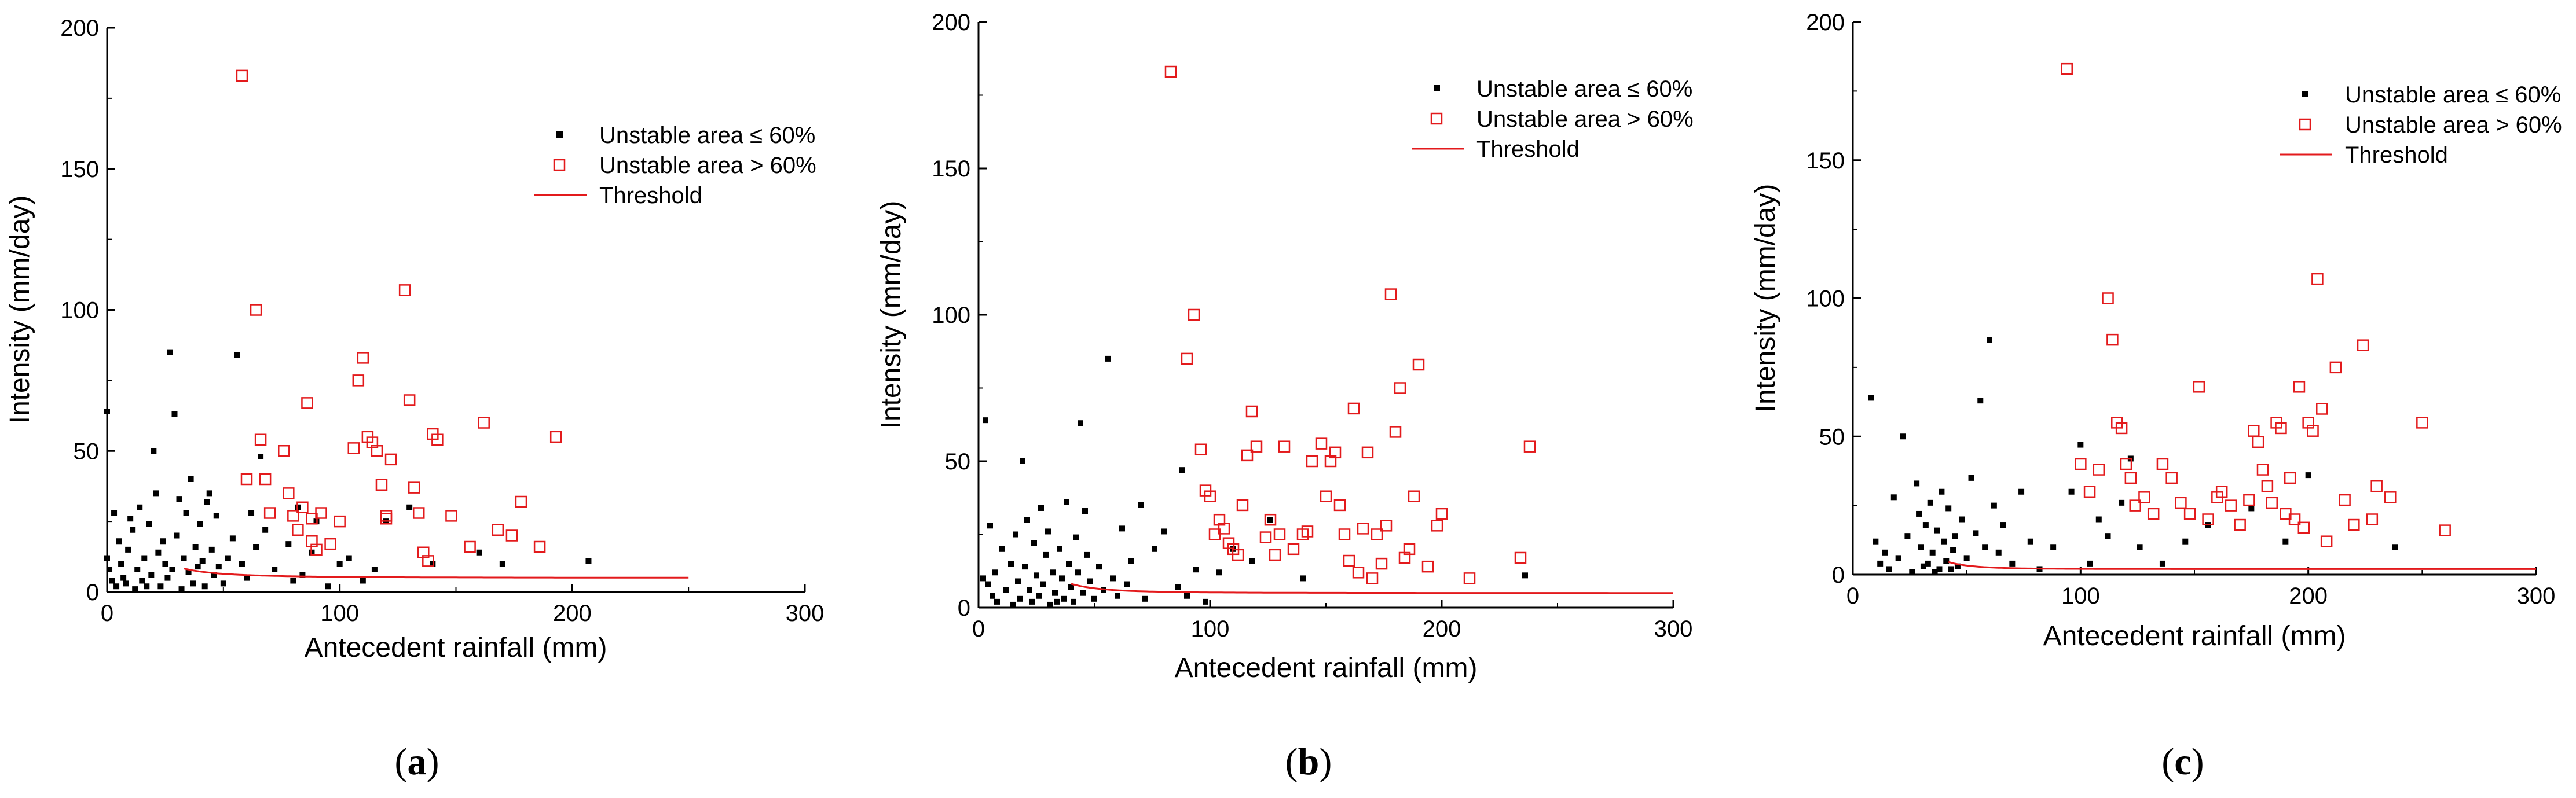  I want to click on panel-b-legend-label: Unstable area > 60%, so click(1585, 119).